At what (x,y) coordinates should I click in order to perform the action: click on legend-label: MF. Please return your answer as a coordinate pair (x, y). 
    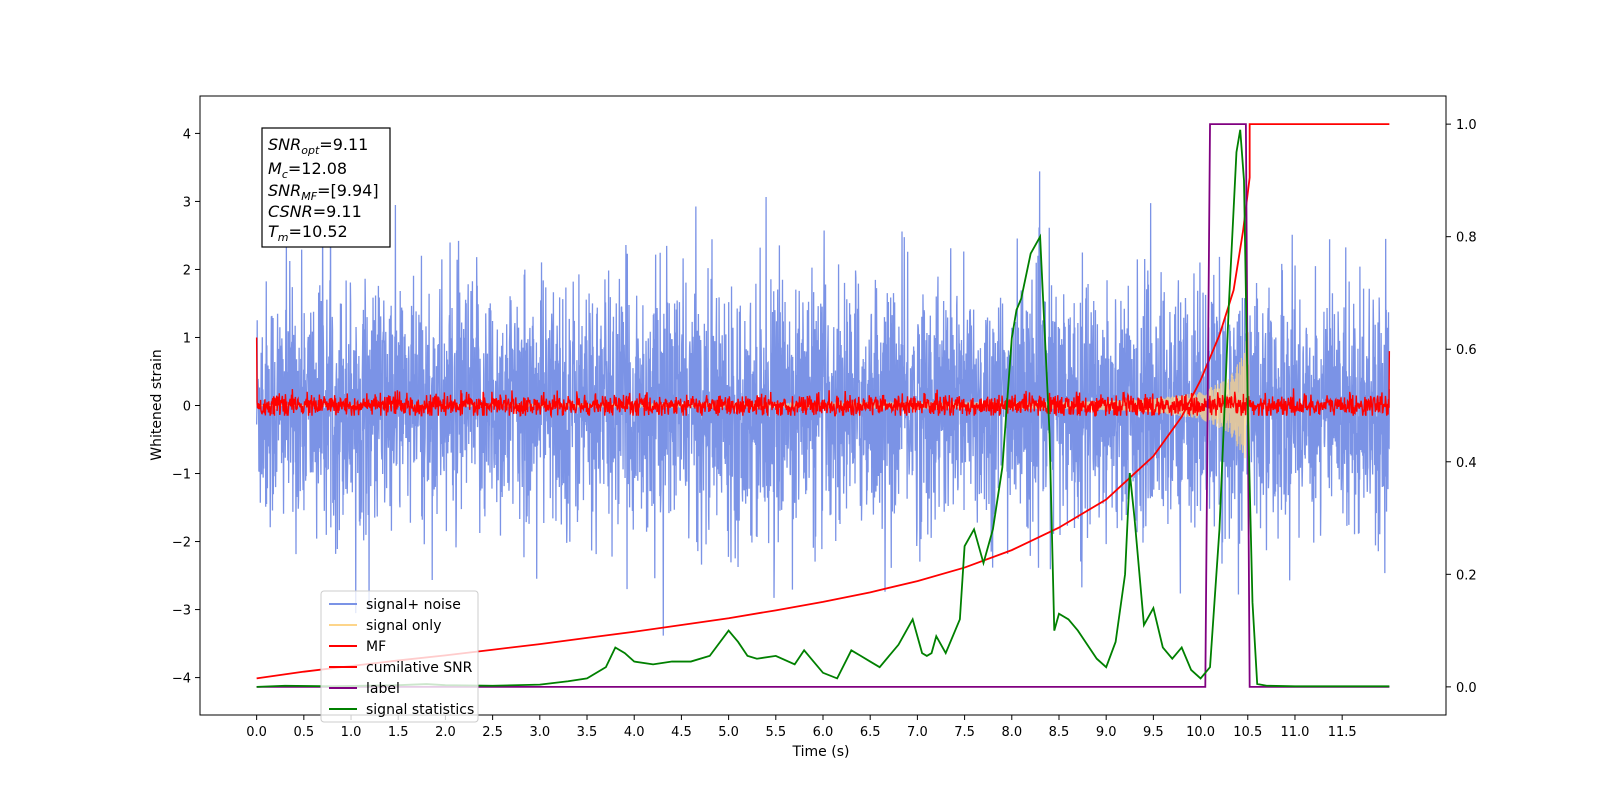
    Looking at the image, I should click on (376, 647).